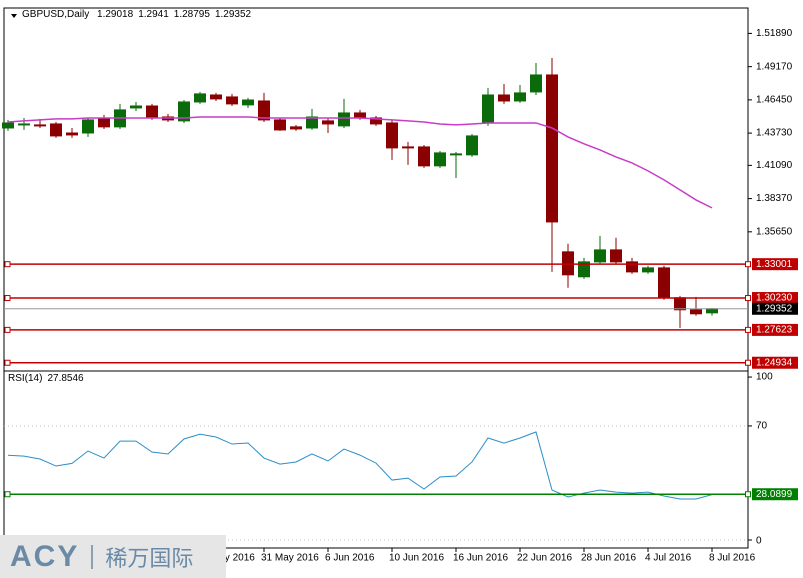 This screenshot has height=578, width=803. What do you see at coordinates (360, 162) in the screenshot?
I see `moving-average` at bounding box center [360, 162].